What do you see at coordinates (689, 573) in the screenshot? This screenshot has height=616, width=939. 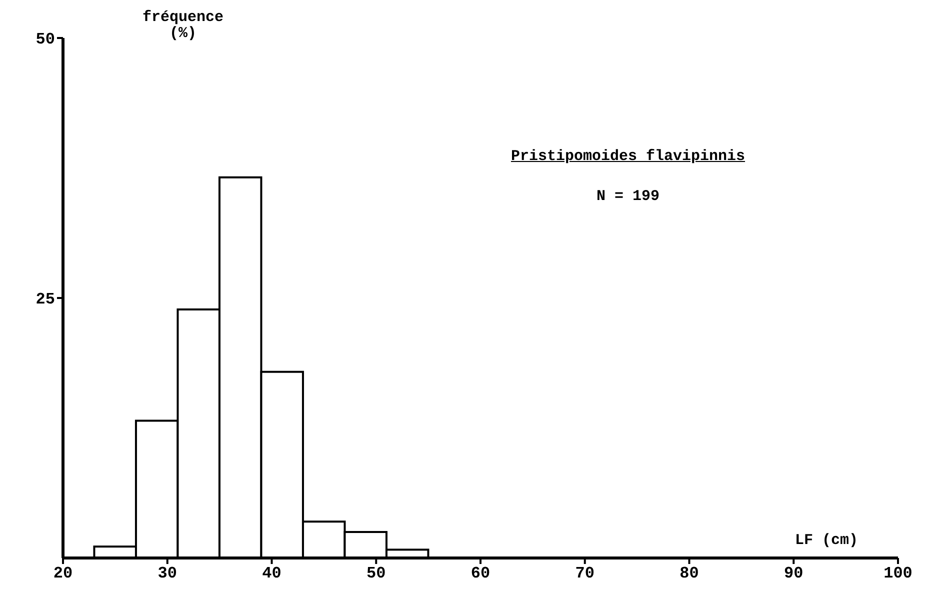 I see `x-tick-label: 80` at bounding box center [689, 573].